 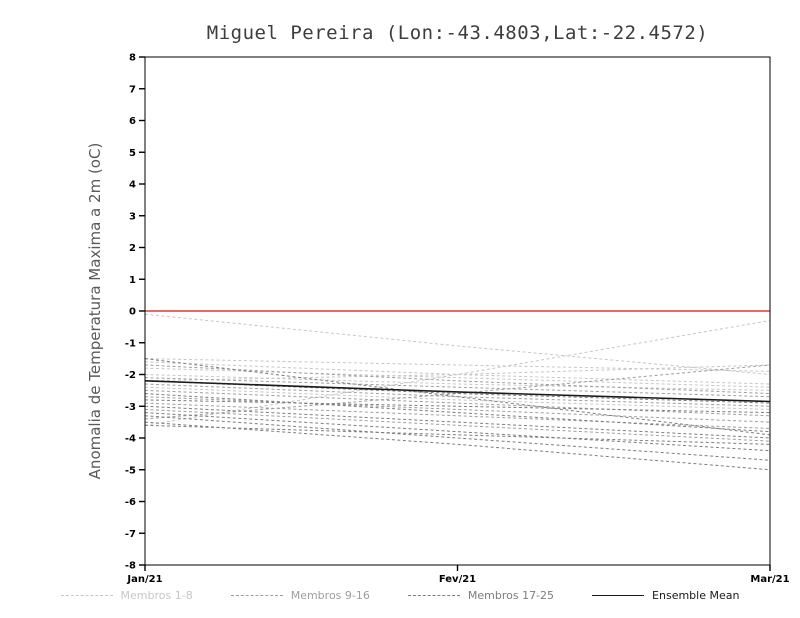 I want to click on legend-item-membros-1-8: Membros 1-8, so click(x=126, y=595).